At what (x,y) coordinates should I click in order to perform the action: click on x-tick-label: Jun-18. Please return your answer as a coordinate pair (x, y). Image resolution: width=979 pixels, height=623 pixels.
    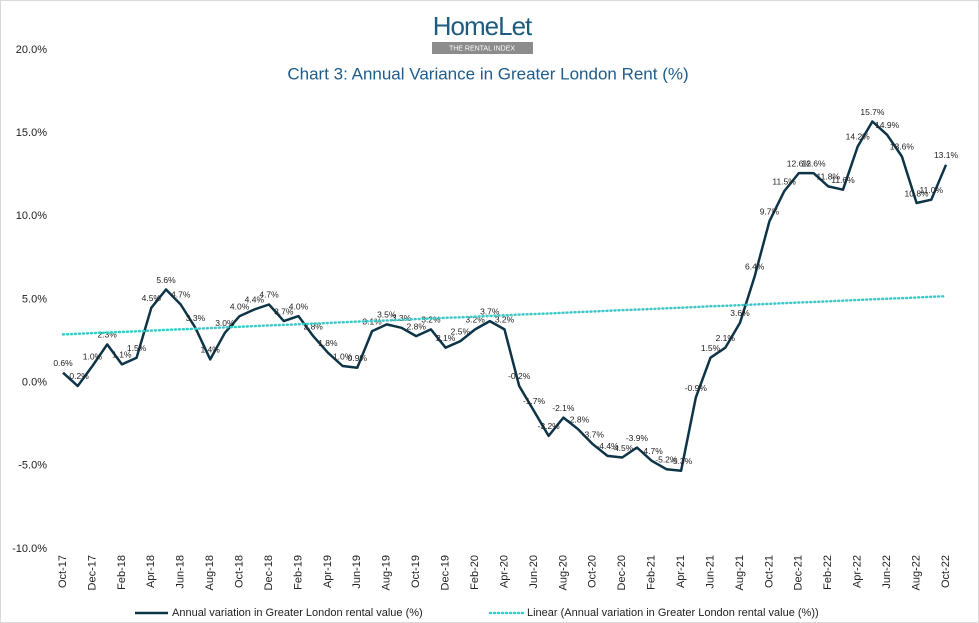
    Looking at the image, I should click on (181, 572).